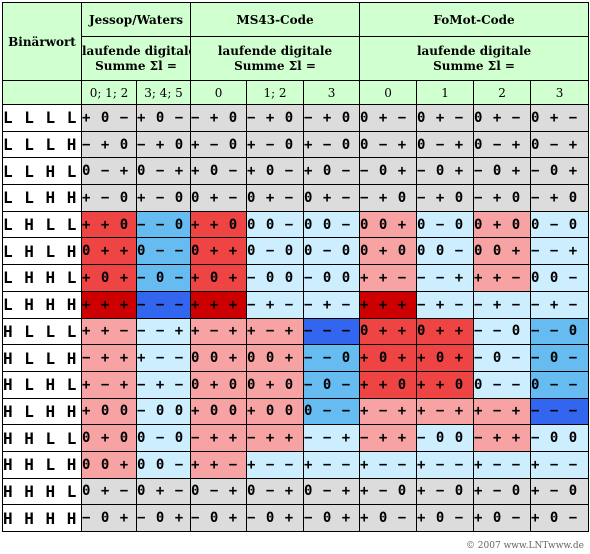 The height and width of the screenshot is (554, 590). Describe the element at coordinates (275, 411) in the screenshot. I see `code-cell: + 0 0` at that location.